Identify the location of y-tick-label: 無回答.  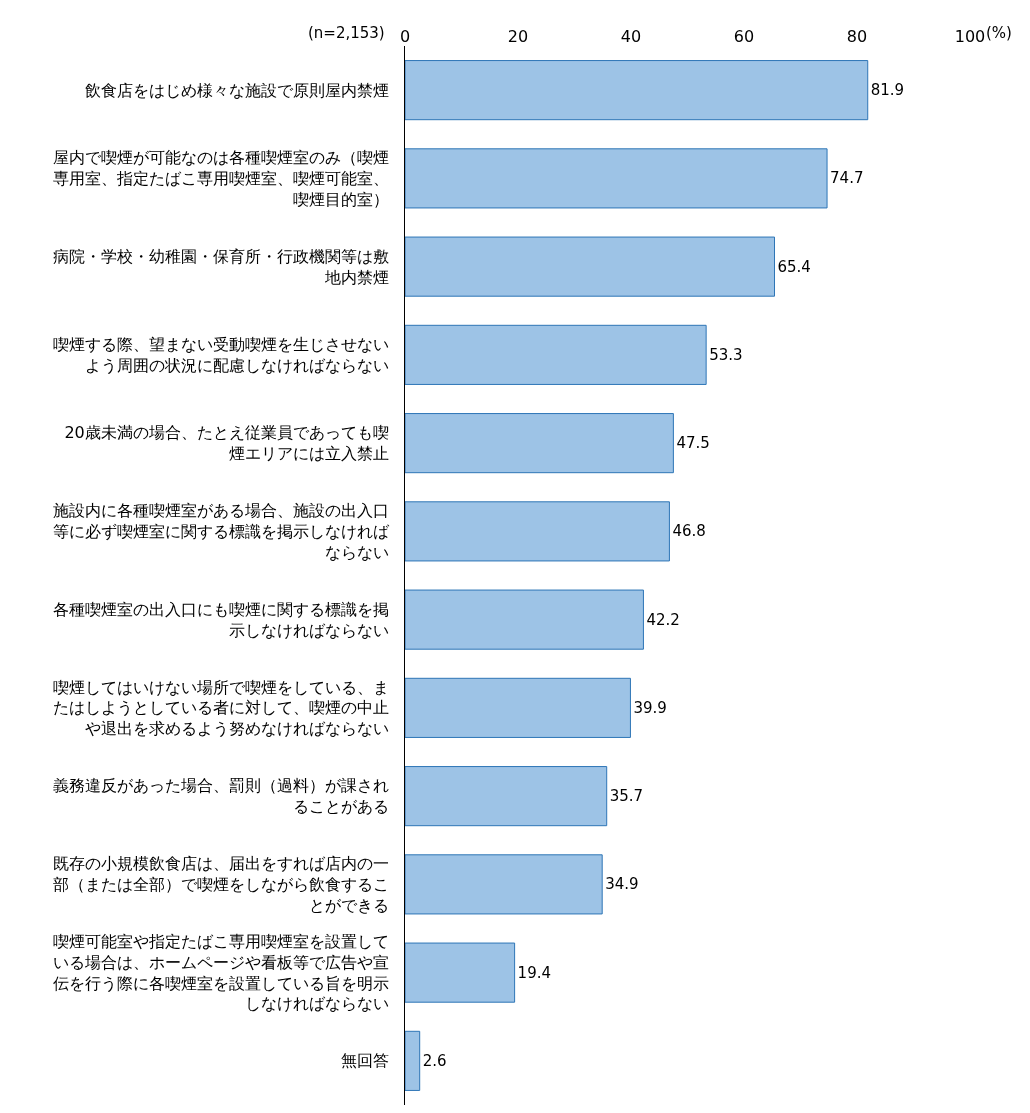
(364, 1061).